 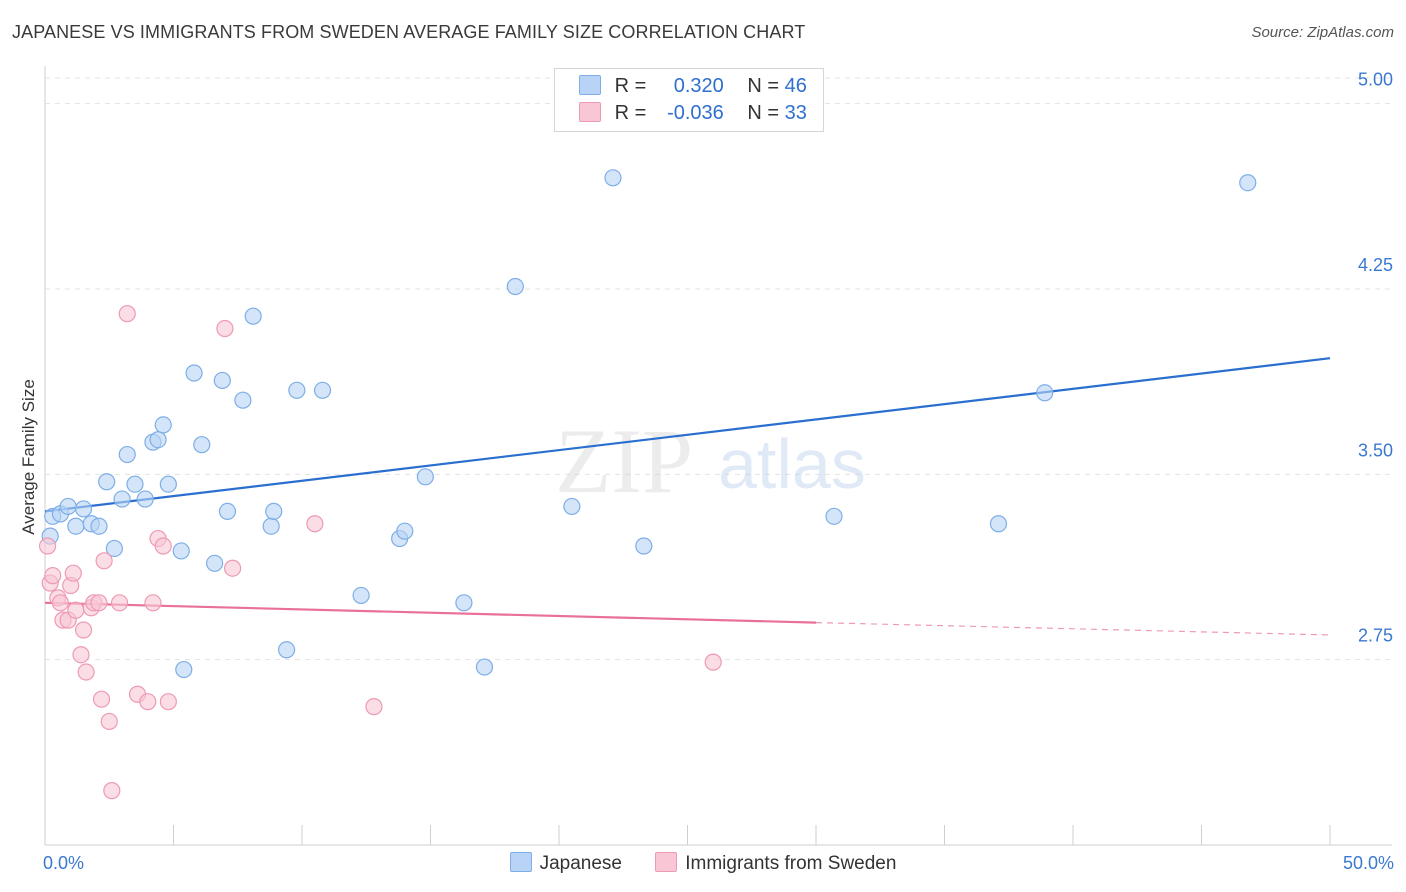 I want to click on sweden-trend-extension, so click(x=1073, y=628).